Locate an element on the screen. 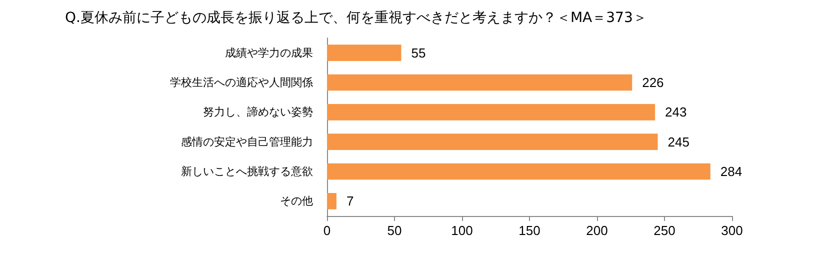  x-tick-label: 300 is located at coordinates (732, 230).